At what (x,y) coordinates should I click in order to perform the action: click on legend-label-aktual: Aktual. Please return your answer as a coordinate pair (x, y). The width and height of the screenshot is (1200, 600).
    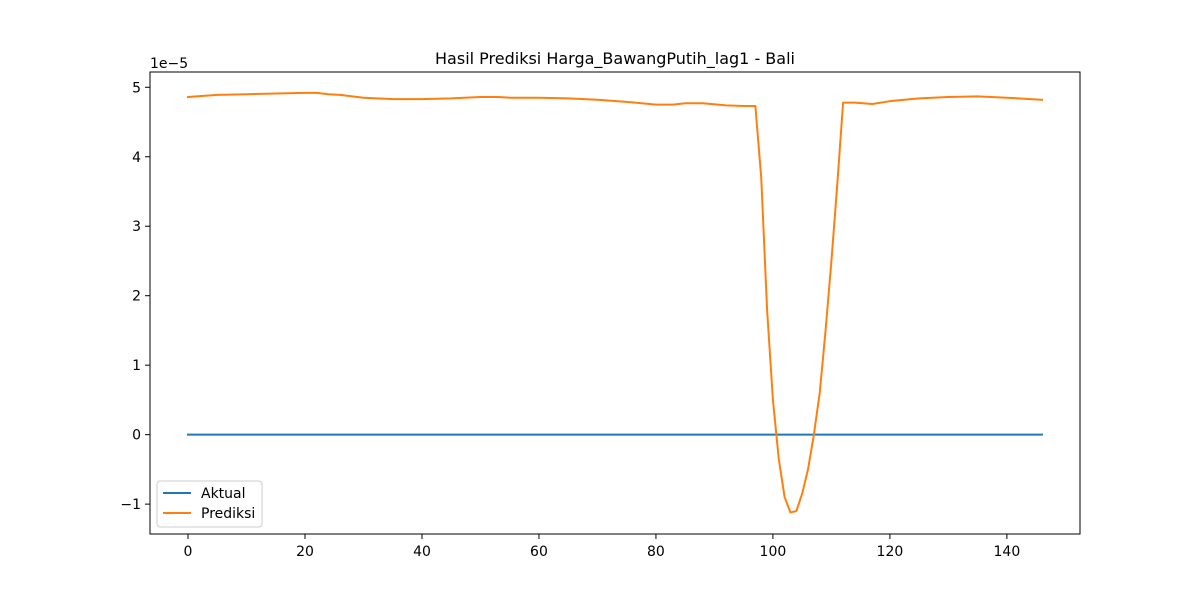
    Looking at the image, I should click on (223, 494).